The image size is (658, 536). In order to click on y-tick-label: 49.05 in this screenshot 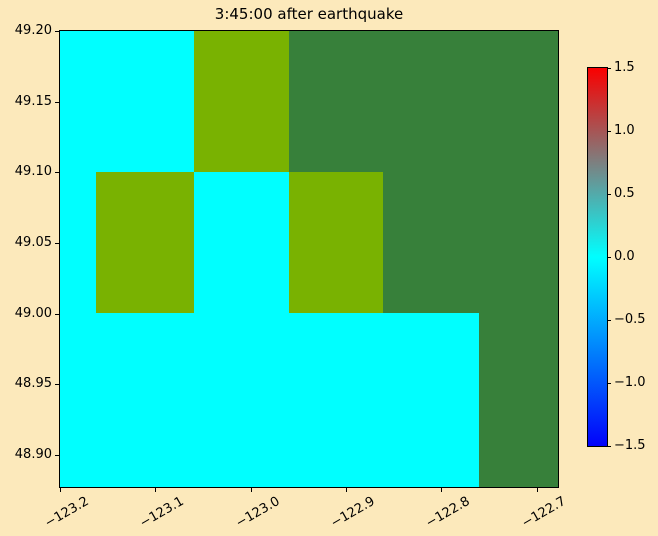, I will do `click(33, 242)`.